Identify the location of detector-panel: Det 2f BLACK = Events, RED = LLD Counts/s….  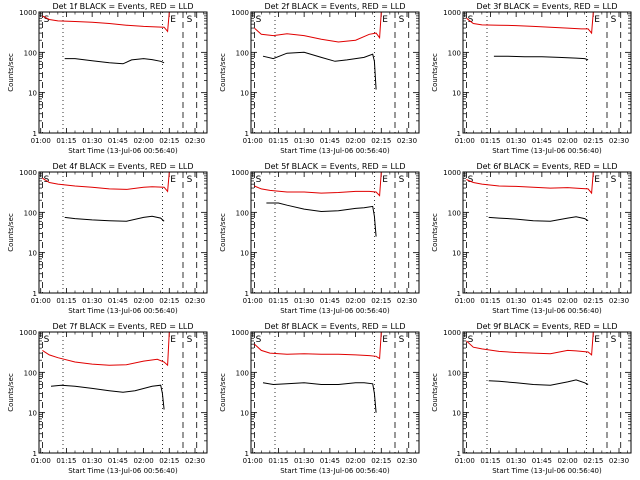
(319, 78).